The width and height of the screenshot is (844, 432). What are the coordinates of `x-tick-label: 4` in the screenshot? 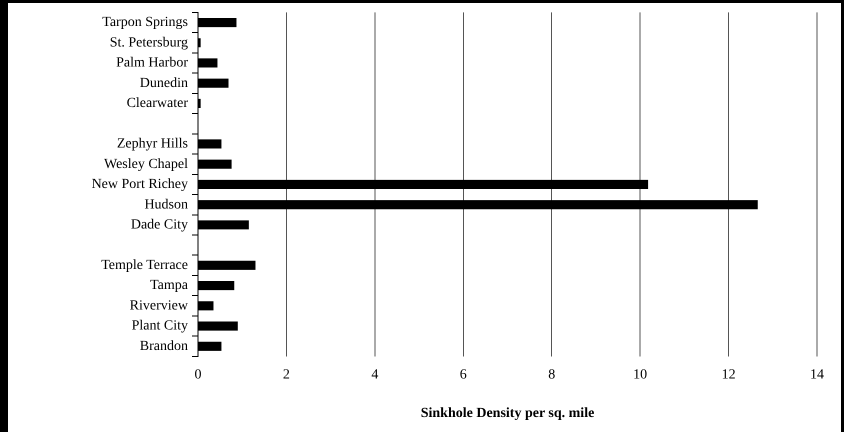 It's located at (374, 374).